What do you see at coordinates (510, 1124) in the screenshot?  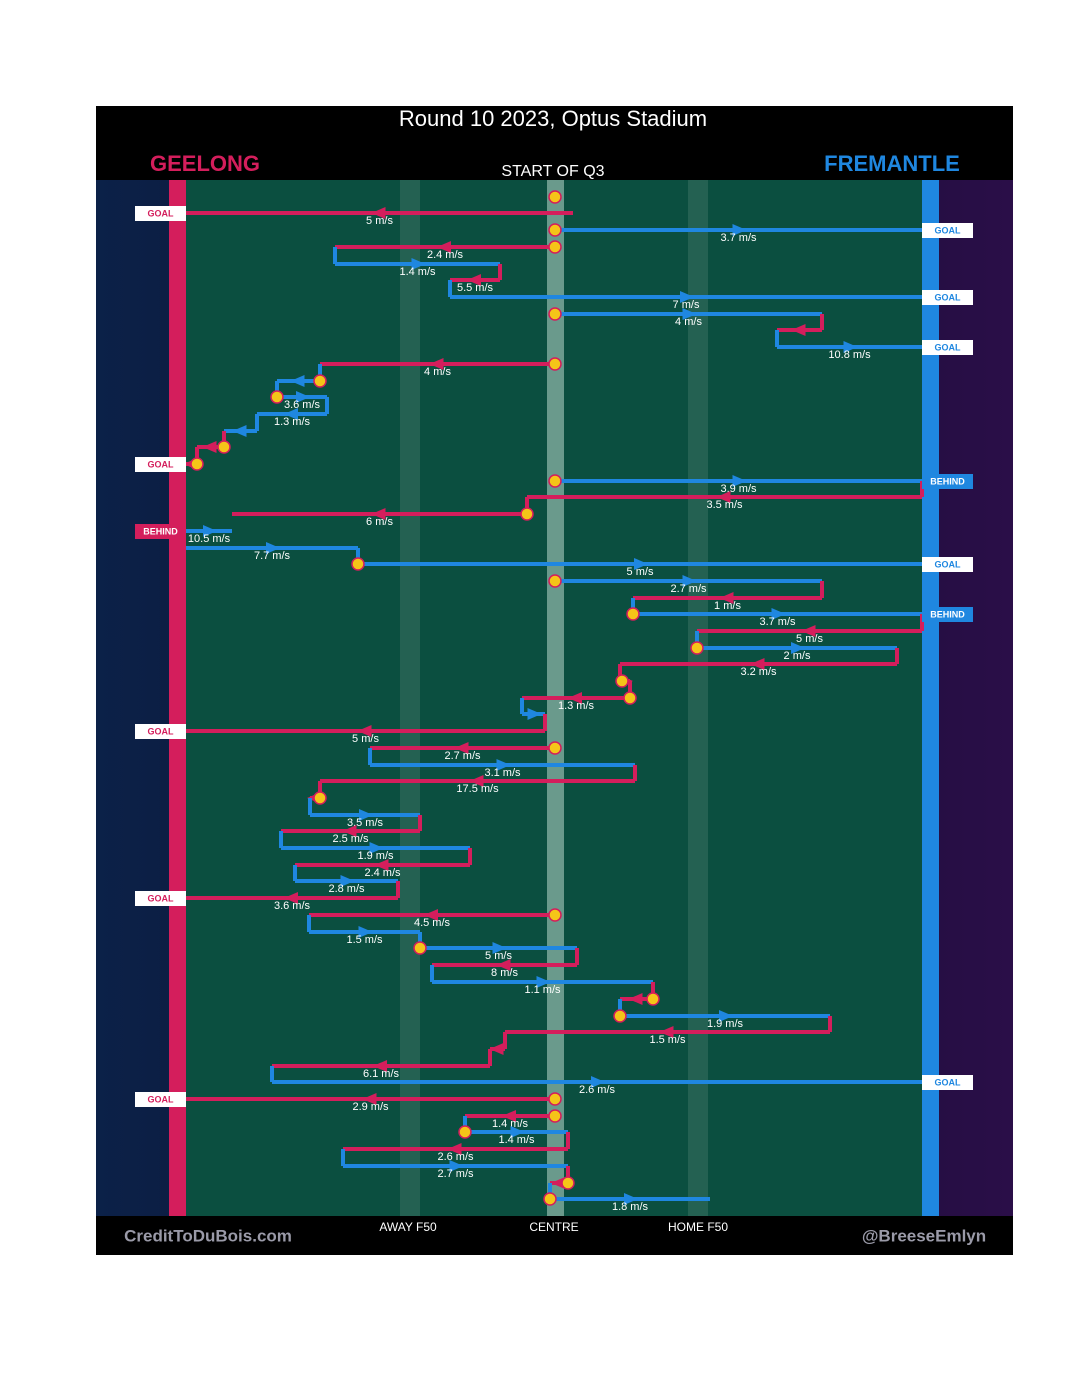 I see `speed-label: 1.4 m/s` at bounding box center [510, 1124].